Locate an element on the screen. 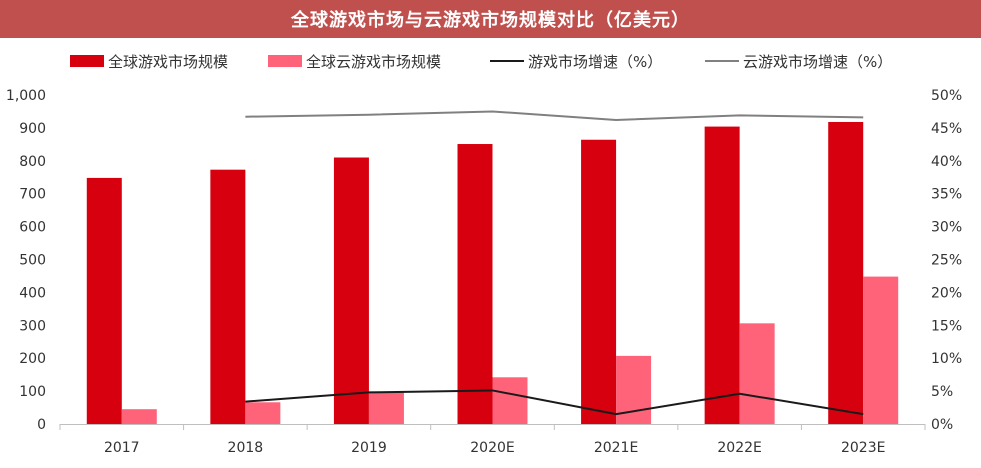  y-right-tick-label: 20% is located at coordinates (946, 293).